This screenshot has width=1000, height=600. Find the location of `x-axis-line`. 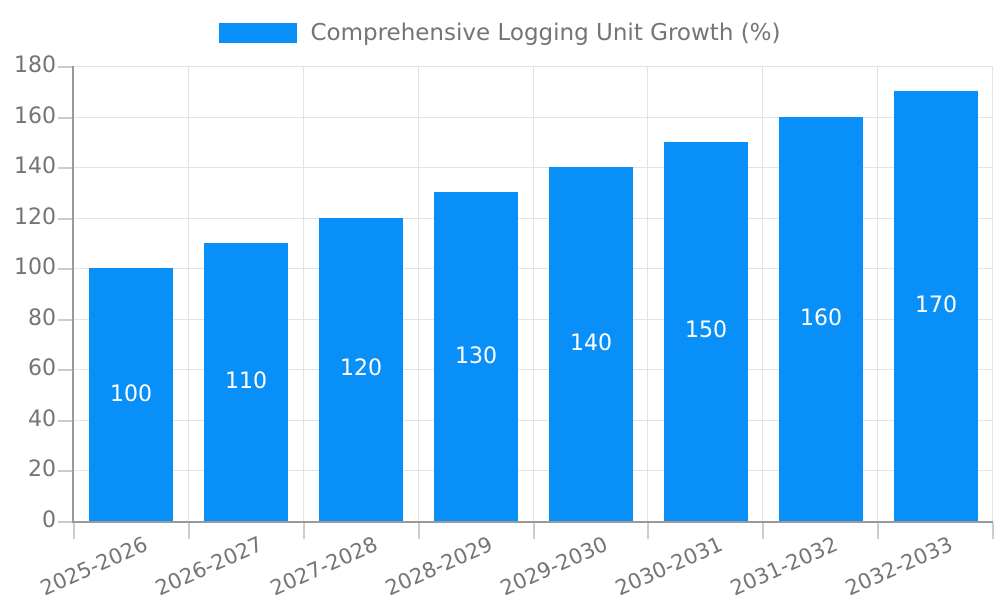

x-axis-line is located at coordinates (532, 522).